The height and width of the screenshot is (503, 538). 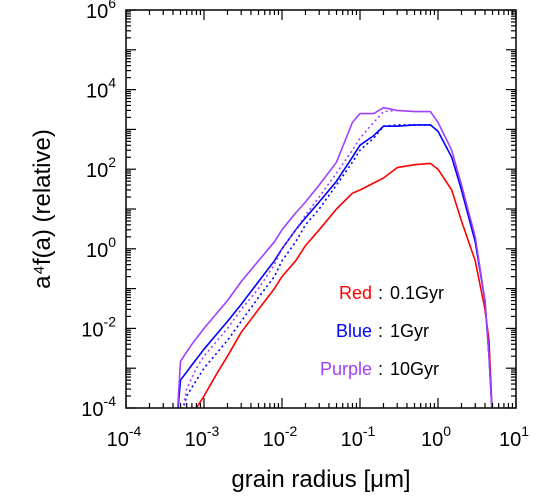 What do you see at coordinates (42, 209) in the screenshot?
I see `y-axis-title: a⁴f(a) (relative)` at bounding box center [42, 209].